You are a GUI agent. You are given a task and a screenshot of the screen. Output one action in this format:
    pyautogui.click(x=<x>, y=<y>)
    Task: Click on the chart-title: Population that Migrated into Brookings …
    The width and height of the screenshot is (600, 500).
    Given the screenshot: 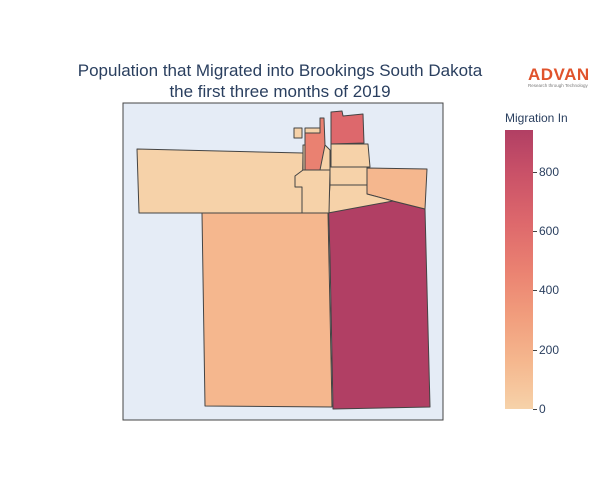 What is the action you would take?
    pyautogui.click(x=280, y=81)
    